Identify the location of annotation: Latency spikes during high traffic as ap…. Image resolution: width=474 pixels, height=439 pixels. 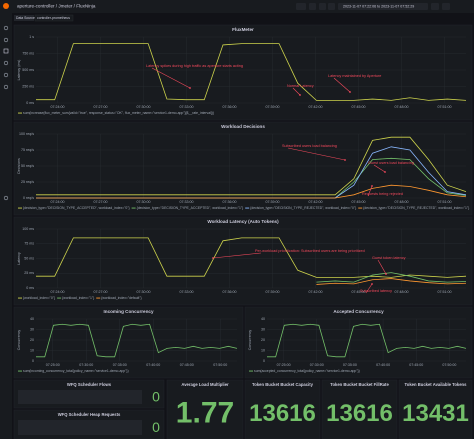
(194, 66).